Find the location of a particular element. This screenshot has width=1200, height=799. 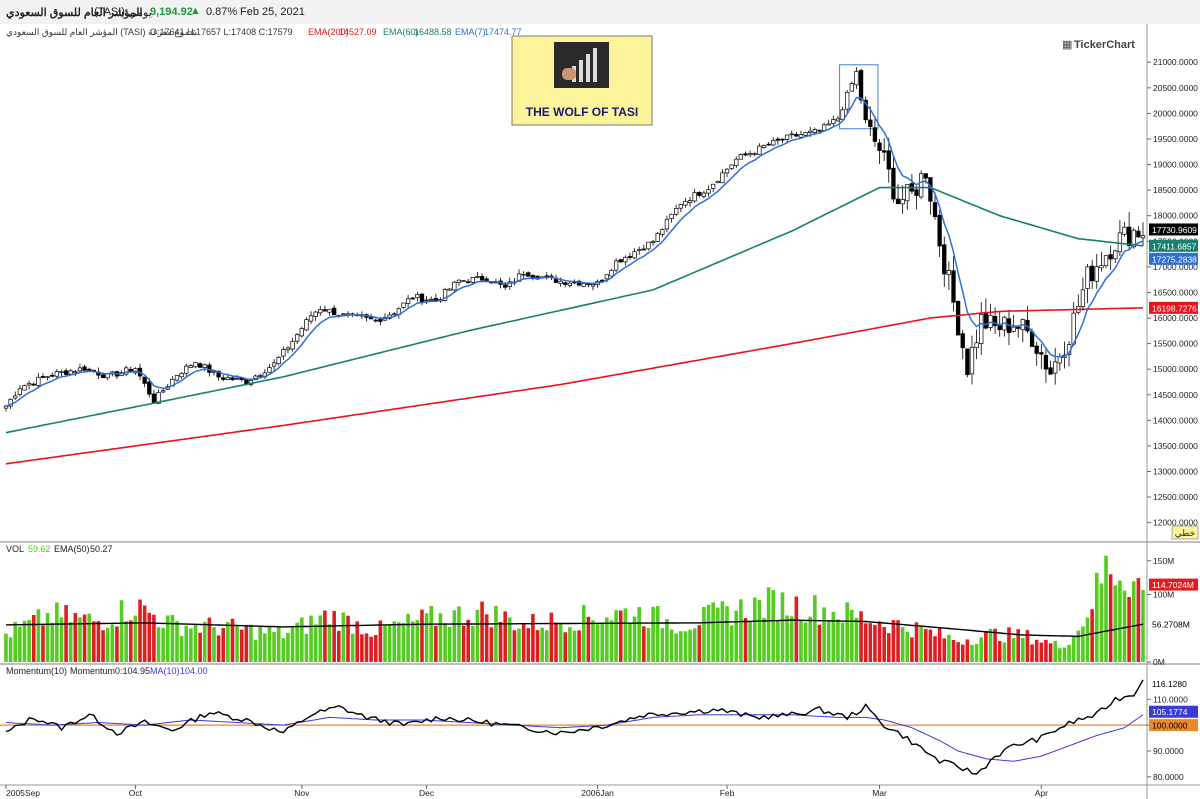

momentum-tag: 116.1280 is located at coordinates (1169, 684).